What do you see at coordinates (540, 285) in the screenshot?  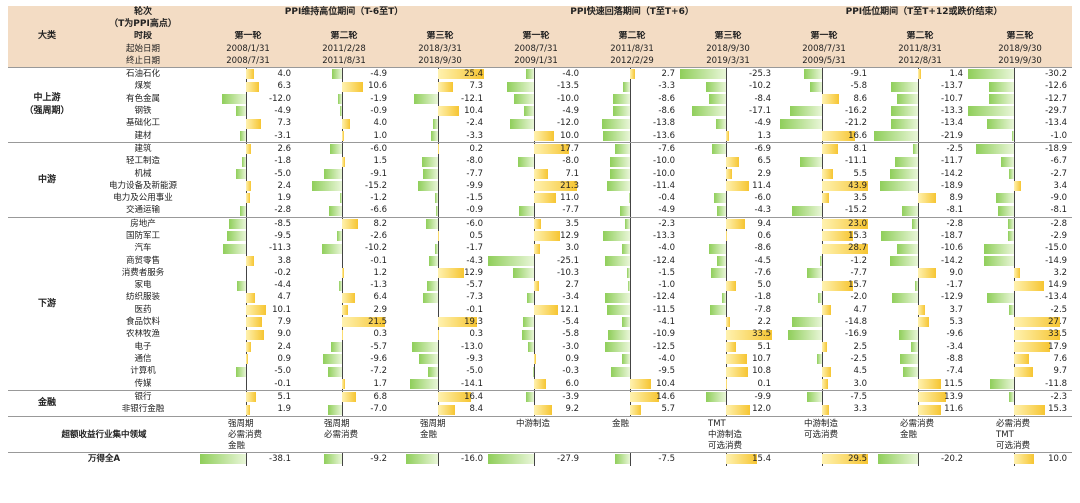 I see `table-row: 家电 -4.4 -1.3 -5.7 2.7 -1.0 5.0 15.7 -1.7 14.9` at bounding box center [540, 285].